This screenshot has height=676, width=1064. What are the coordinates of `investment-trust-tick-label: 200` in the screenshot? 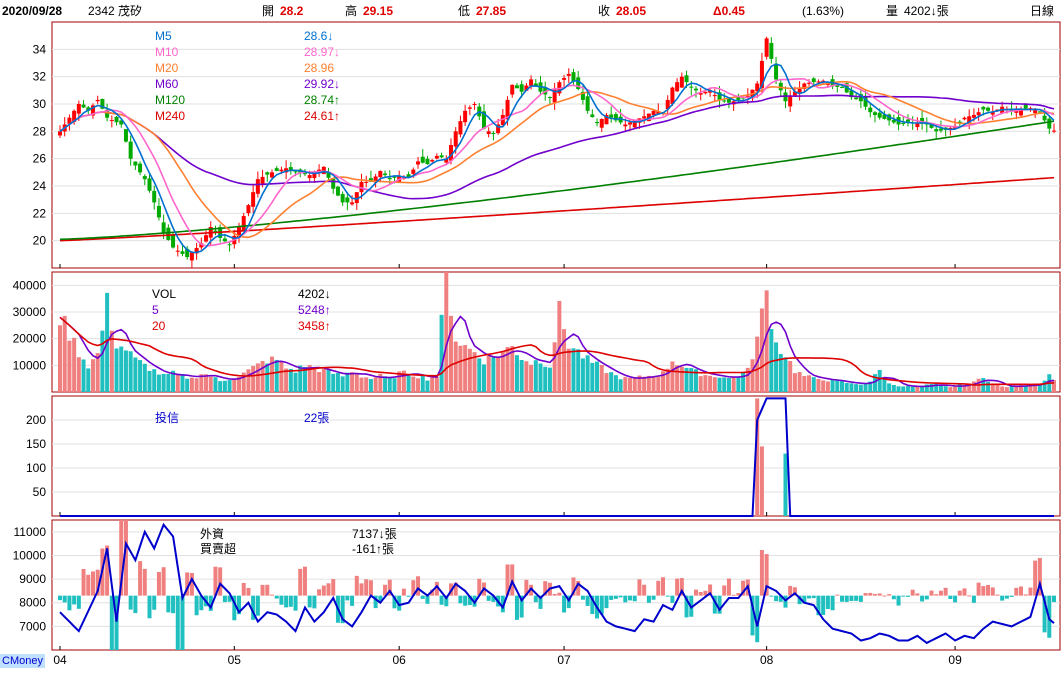 It's located at (36, 420).